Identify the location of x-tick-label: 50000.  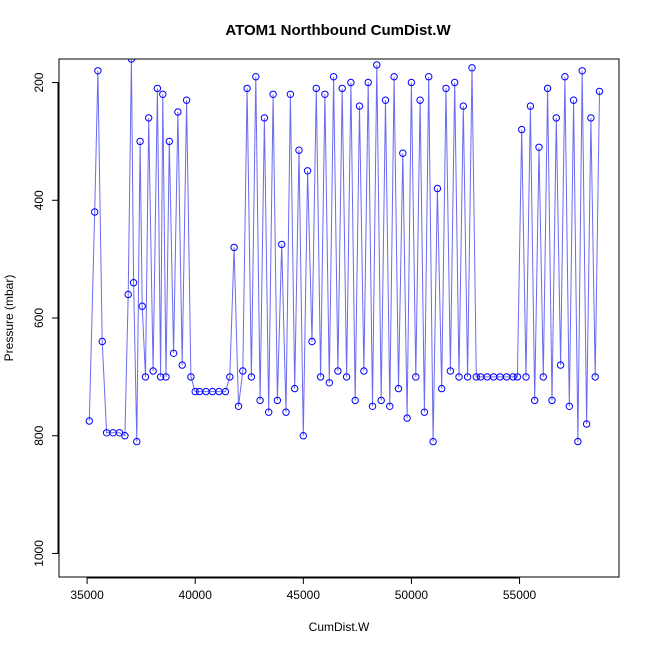
(412, 595).